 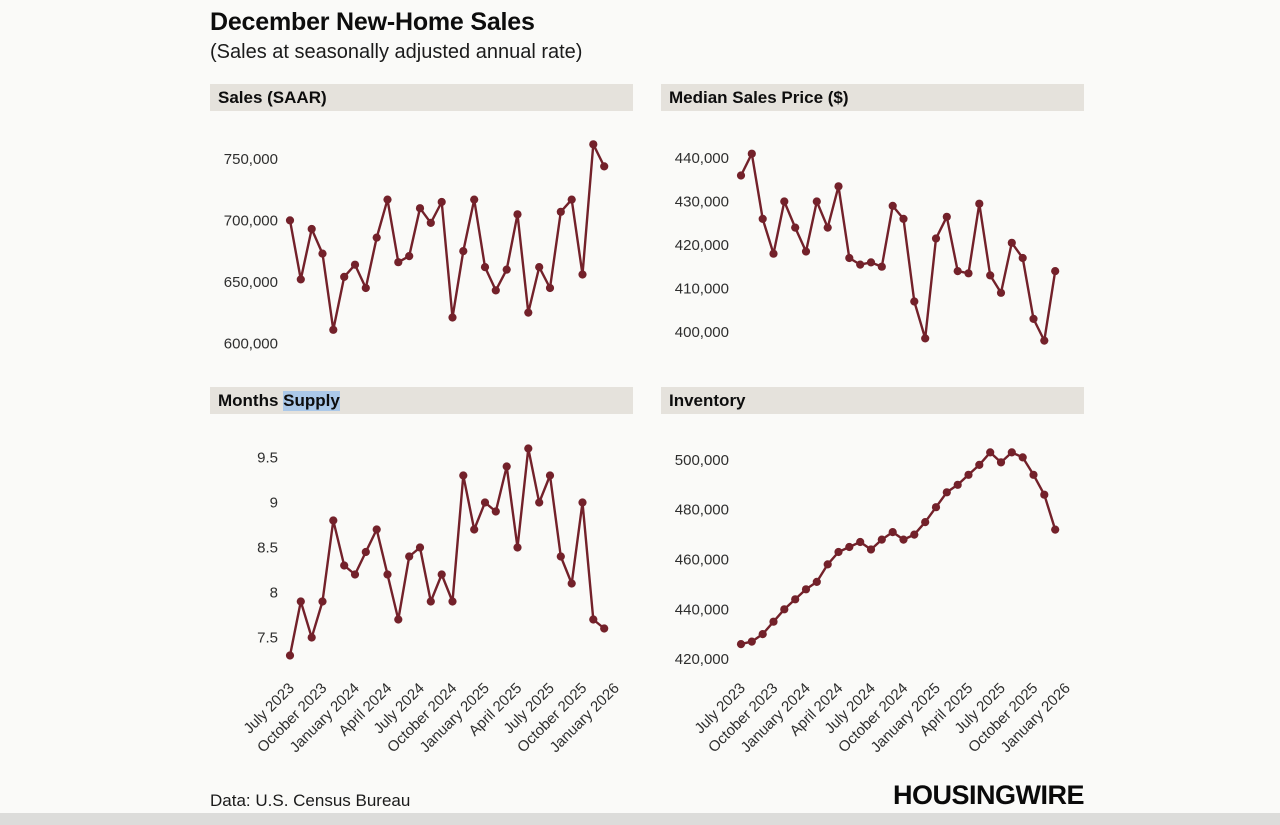 What do you see at coordinates (702, 609) in the screenshot?
I see `y-tick-label: 440,000` at bounding box center [702, 609].